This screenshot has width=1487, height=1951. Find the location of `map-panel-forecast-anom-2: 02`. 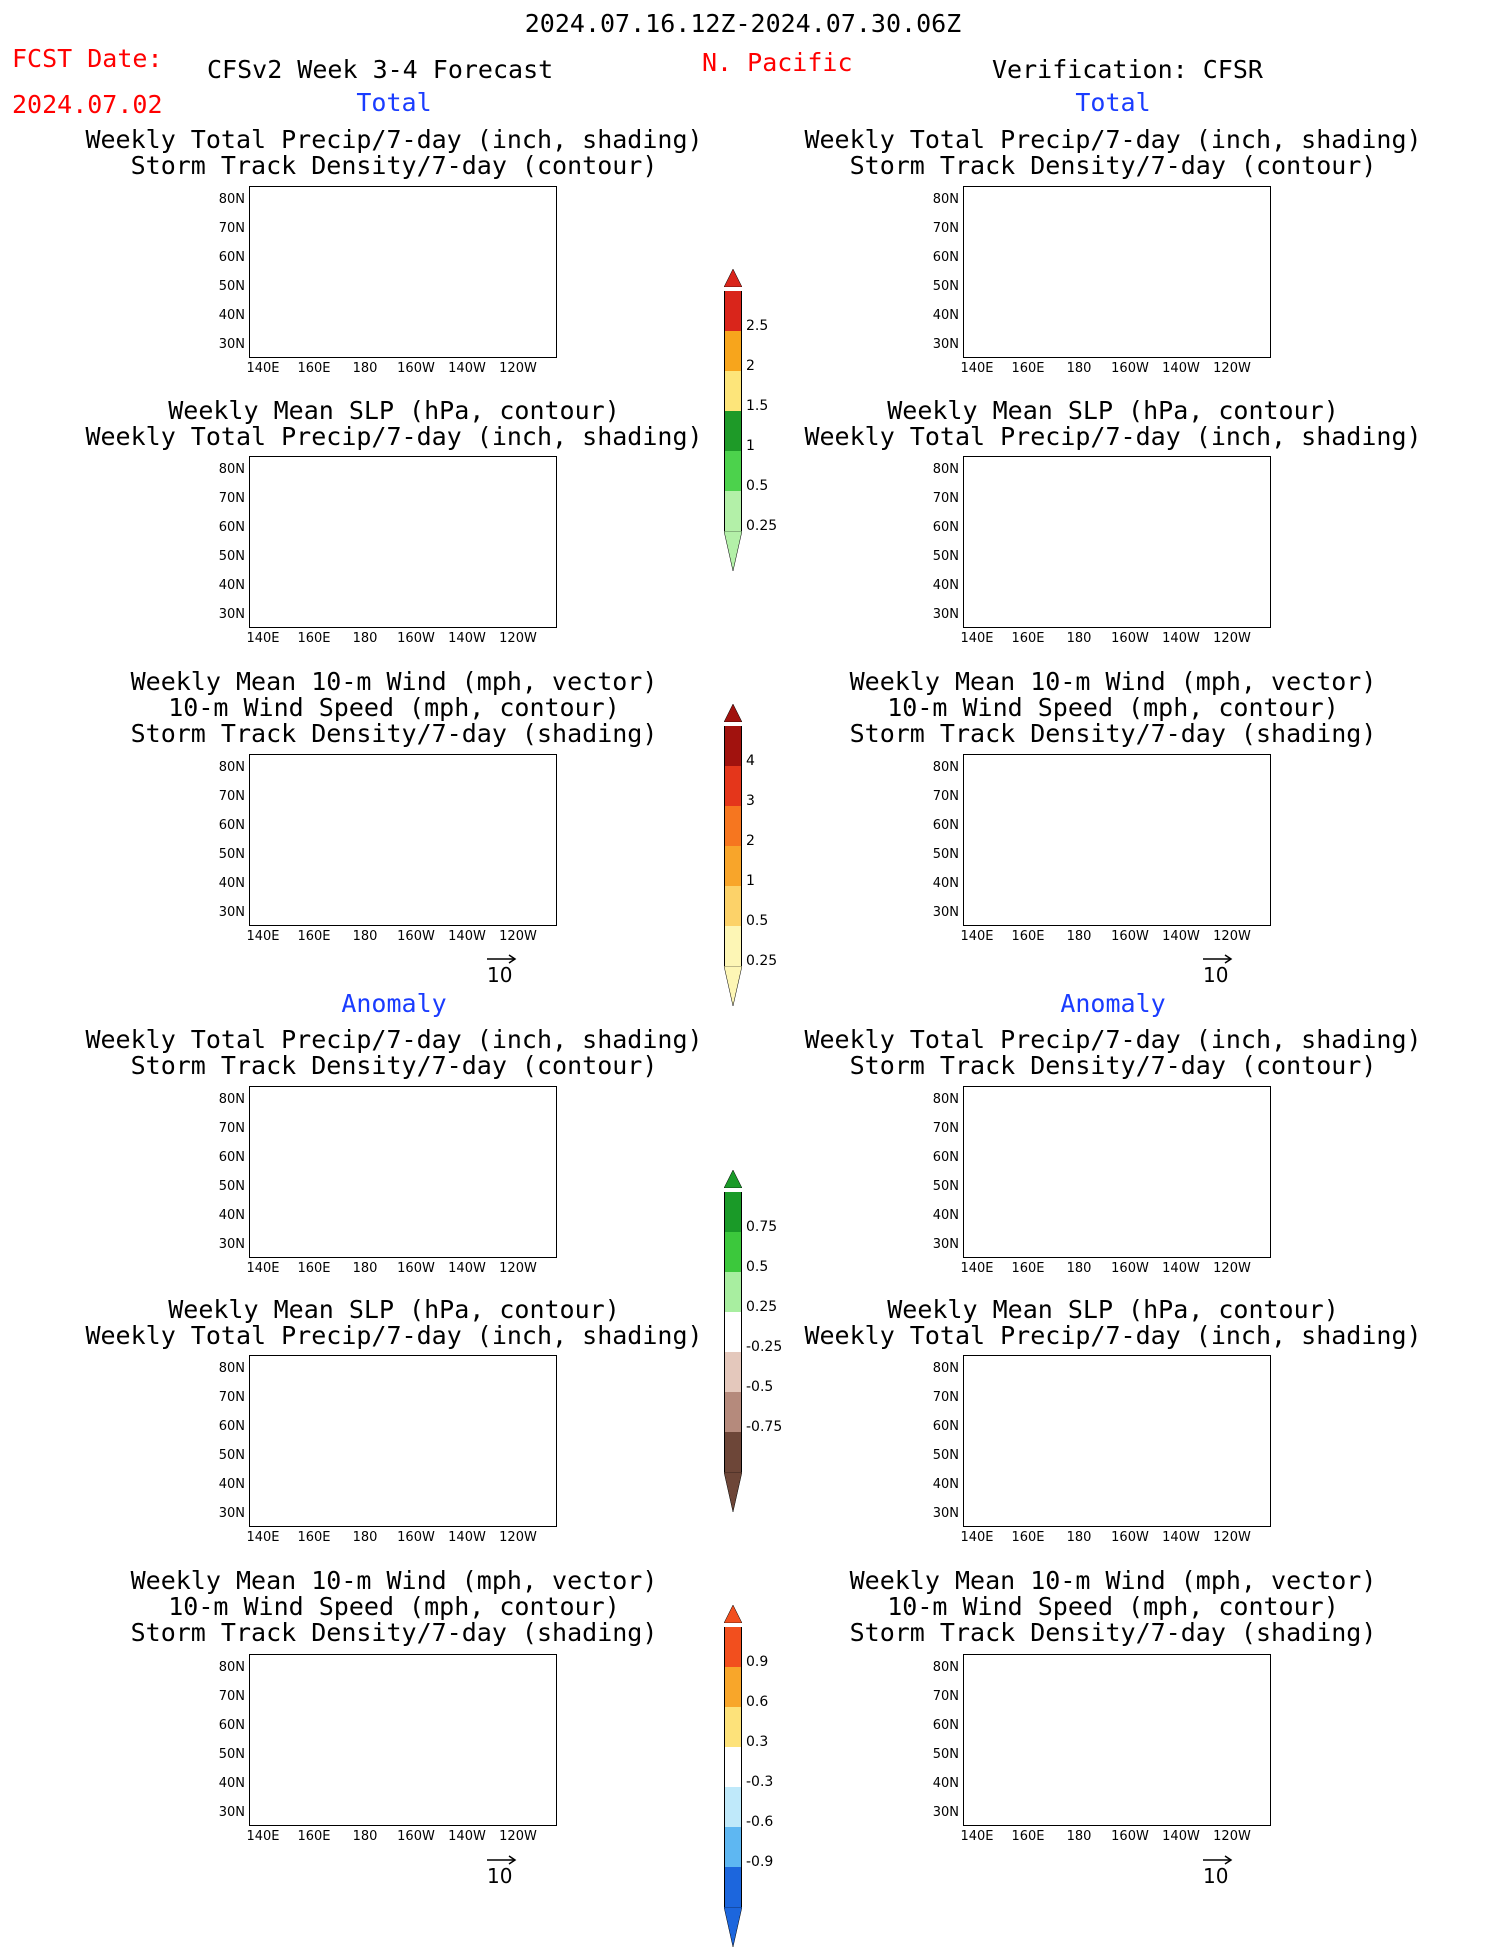

map-panel-forecast-anom-2: 02 is located at coordinates (403, 1441).